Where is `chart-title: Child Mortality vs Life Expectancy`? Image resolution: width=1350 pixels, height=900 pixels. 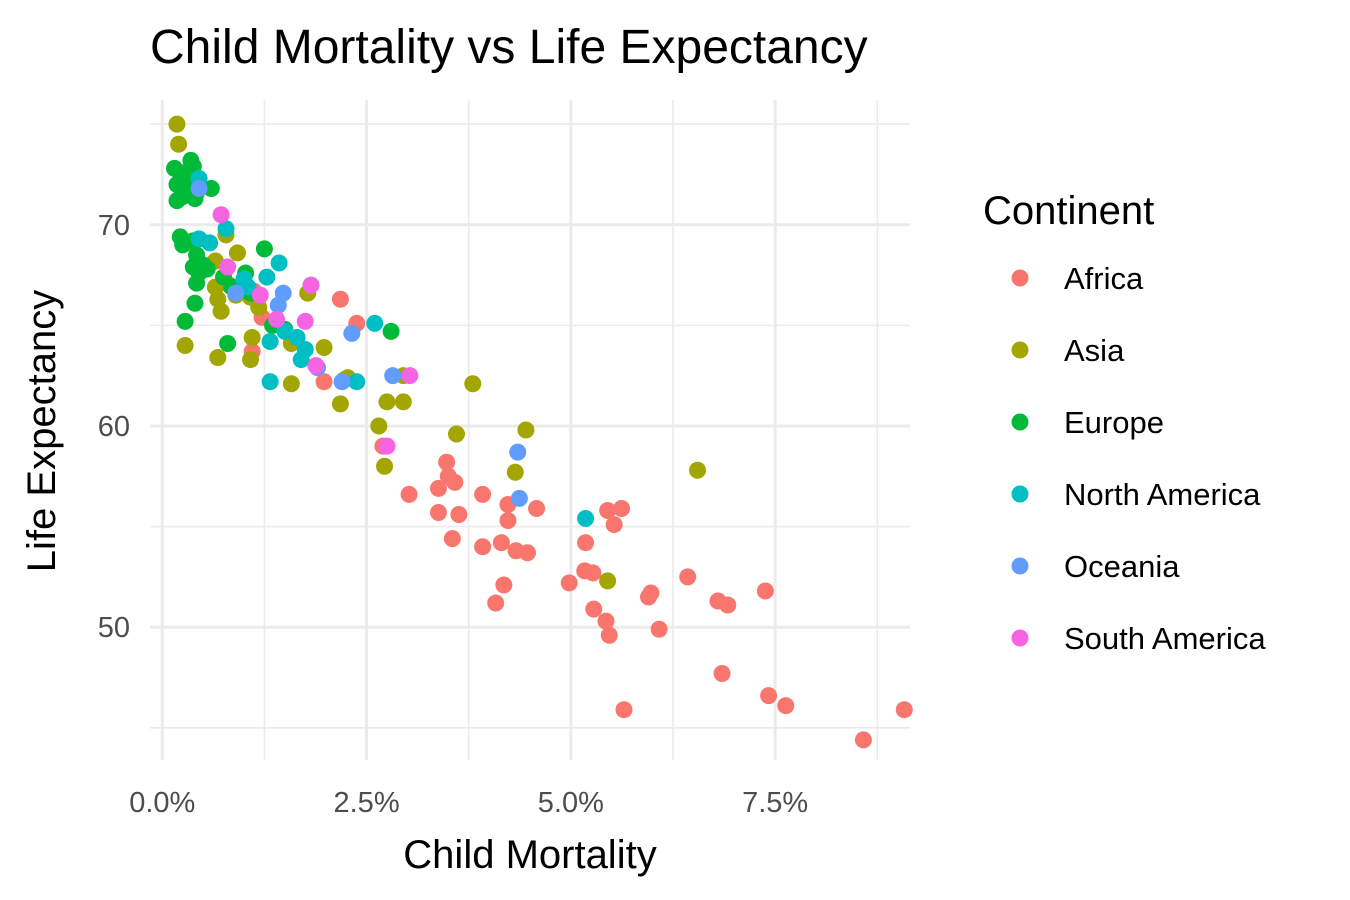 chart-title: Child Mortality vs Life Expectancy is located at coordinates (509, 47).